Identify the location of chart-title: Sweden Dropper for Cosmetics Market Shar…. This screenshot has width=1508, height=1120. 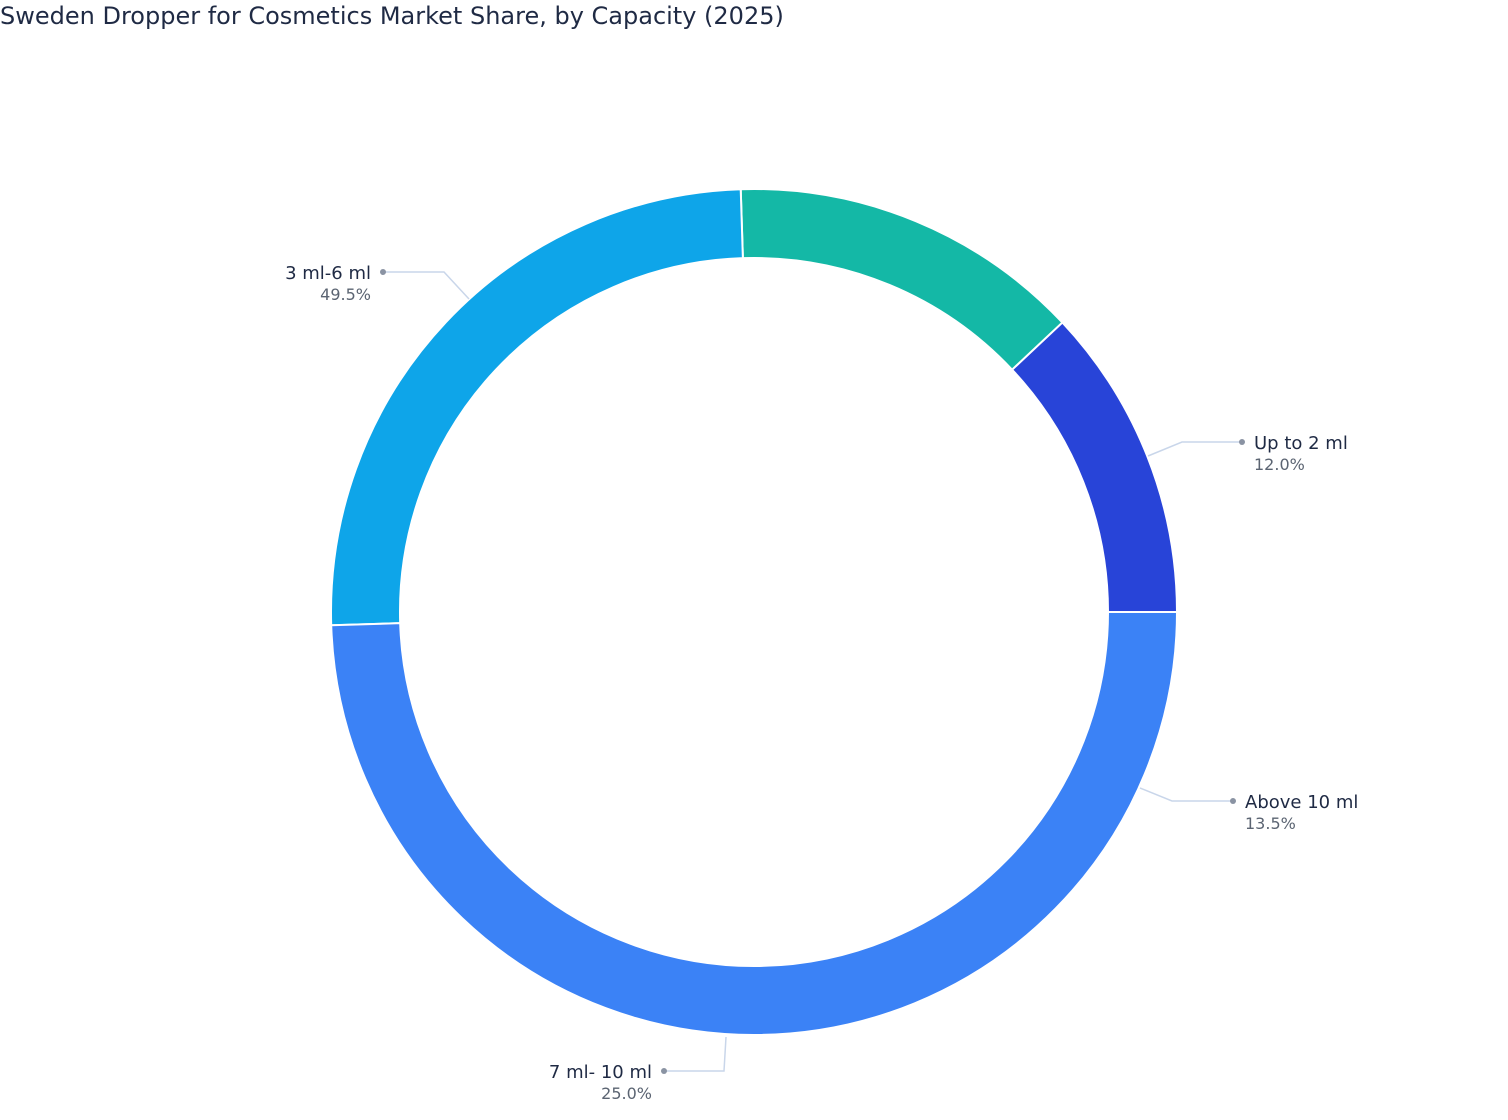
(392, 16).